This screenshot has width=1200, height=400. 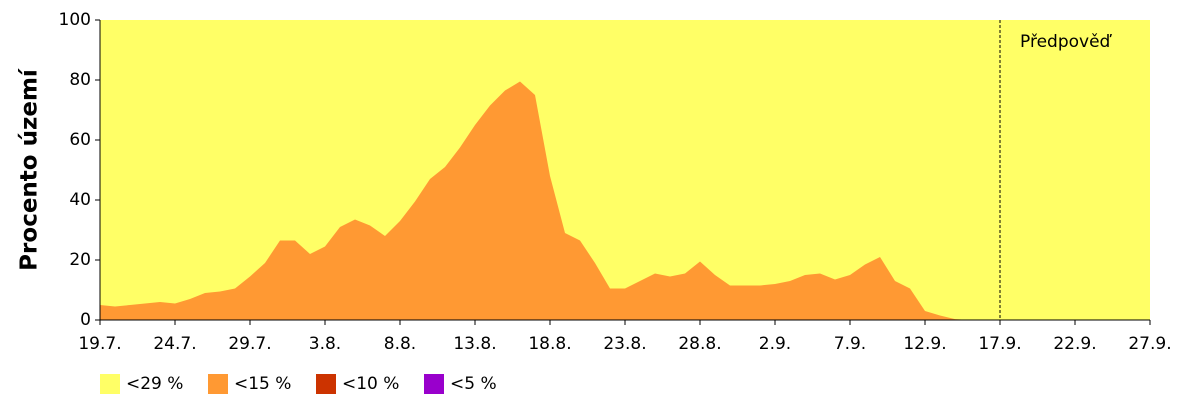 I want to click on x-tick-label: 28.8., so click(x=699, y=344).